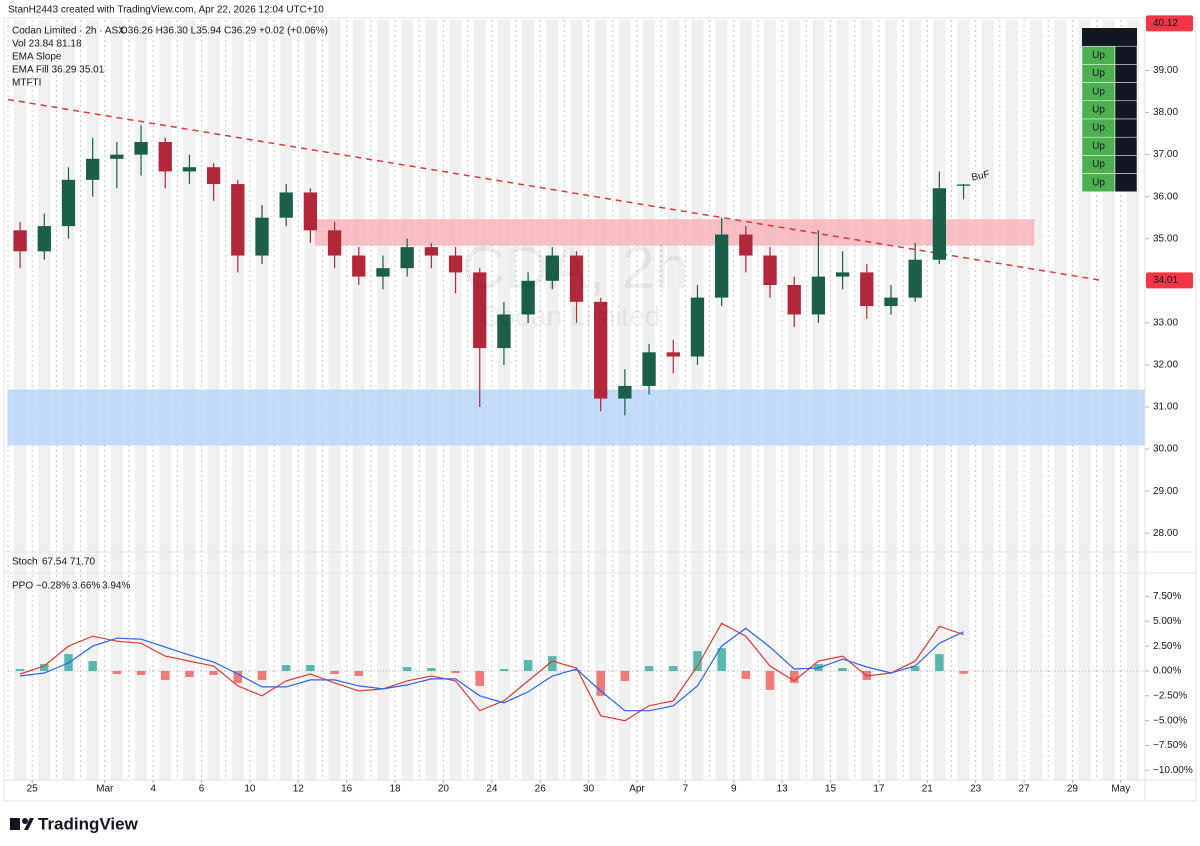 The height and width of the screenshot is (846, 1200). What do you see at coordinates (1165, 533) in the screenshot?
I see `y-tick-label: 28.00` at bounding box center [1165, 533].